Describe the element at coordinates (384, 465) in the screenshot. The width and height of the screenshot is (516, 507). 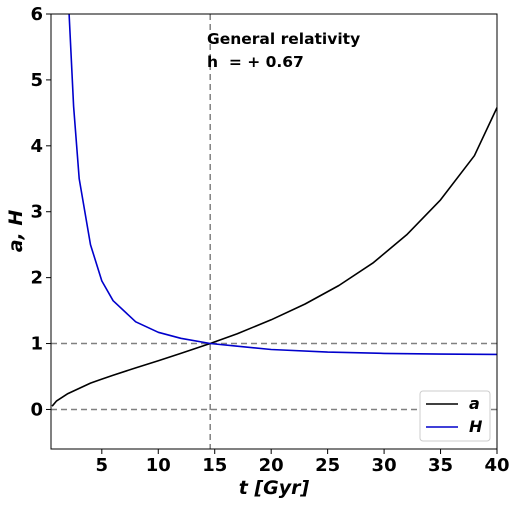
I see `x-tick-label: 30` at that location.